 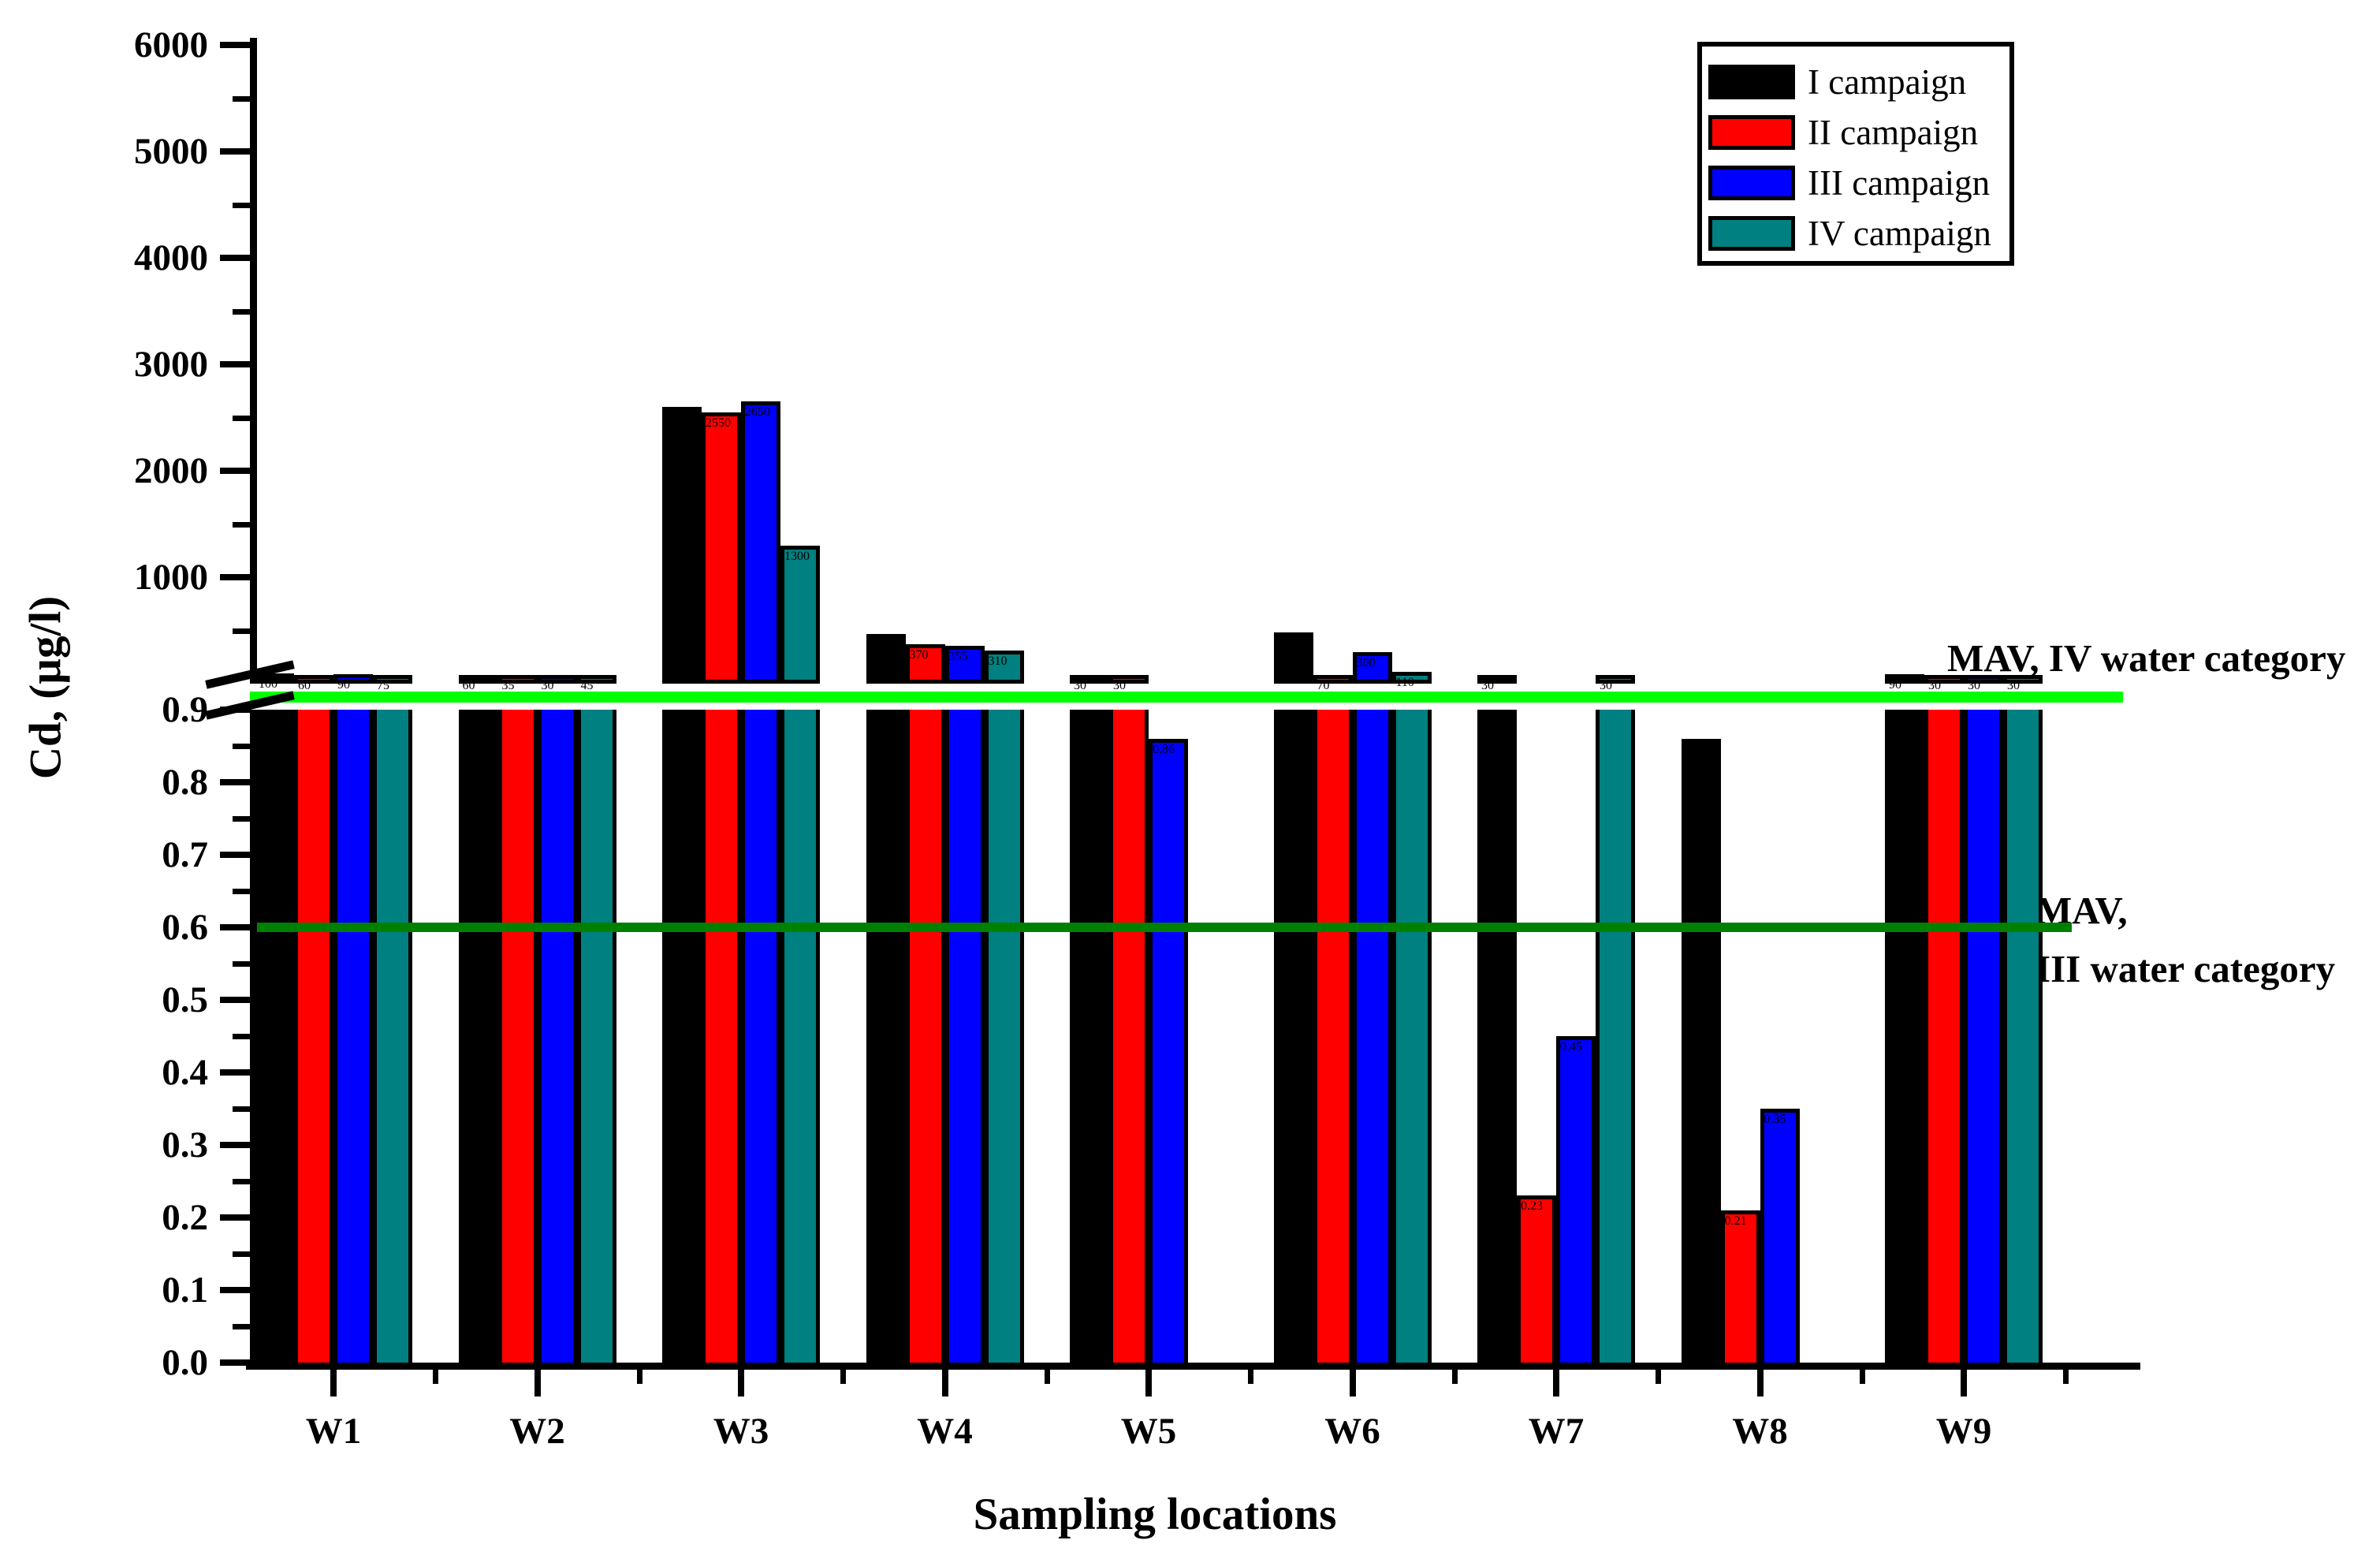 I want to click on category-label: W1, so click(x=333, y=1431).